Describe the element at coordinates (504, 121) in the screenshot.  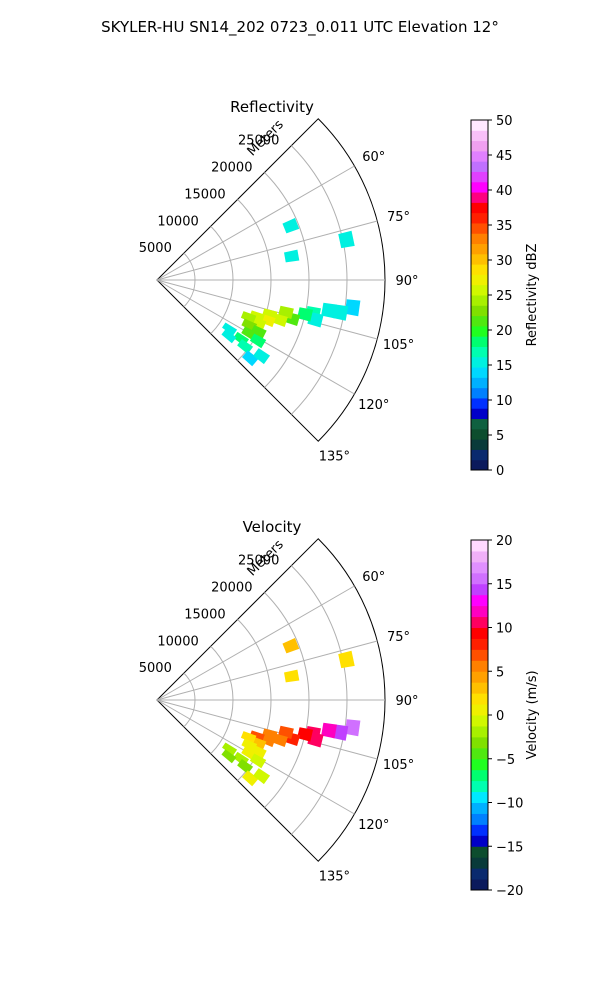
I see `colorbar-tick-label: 50` at that location.